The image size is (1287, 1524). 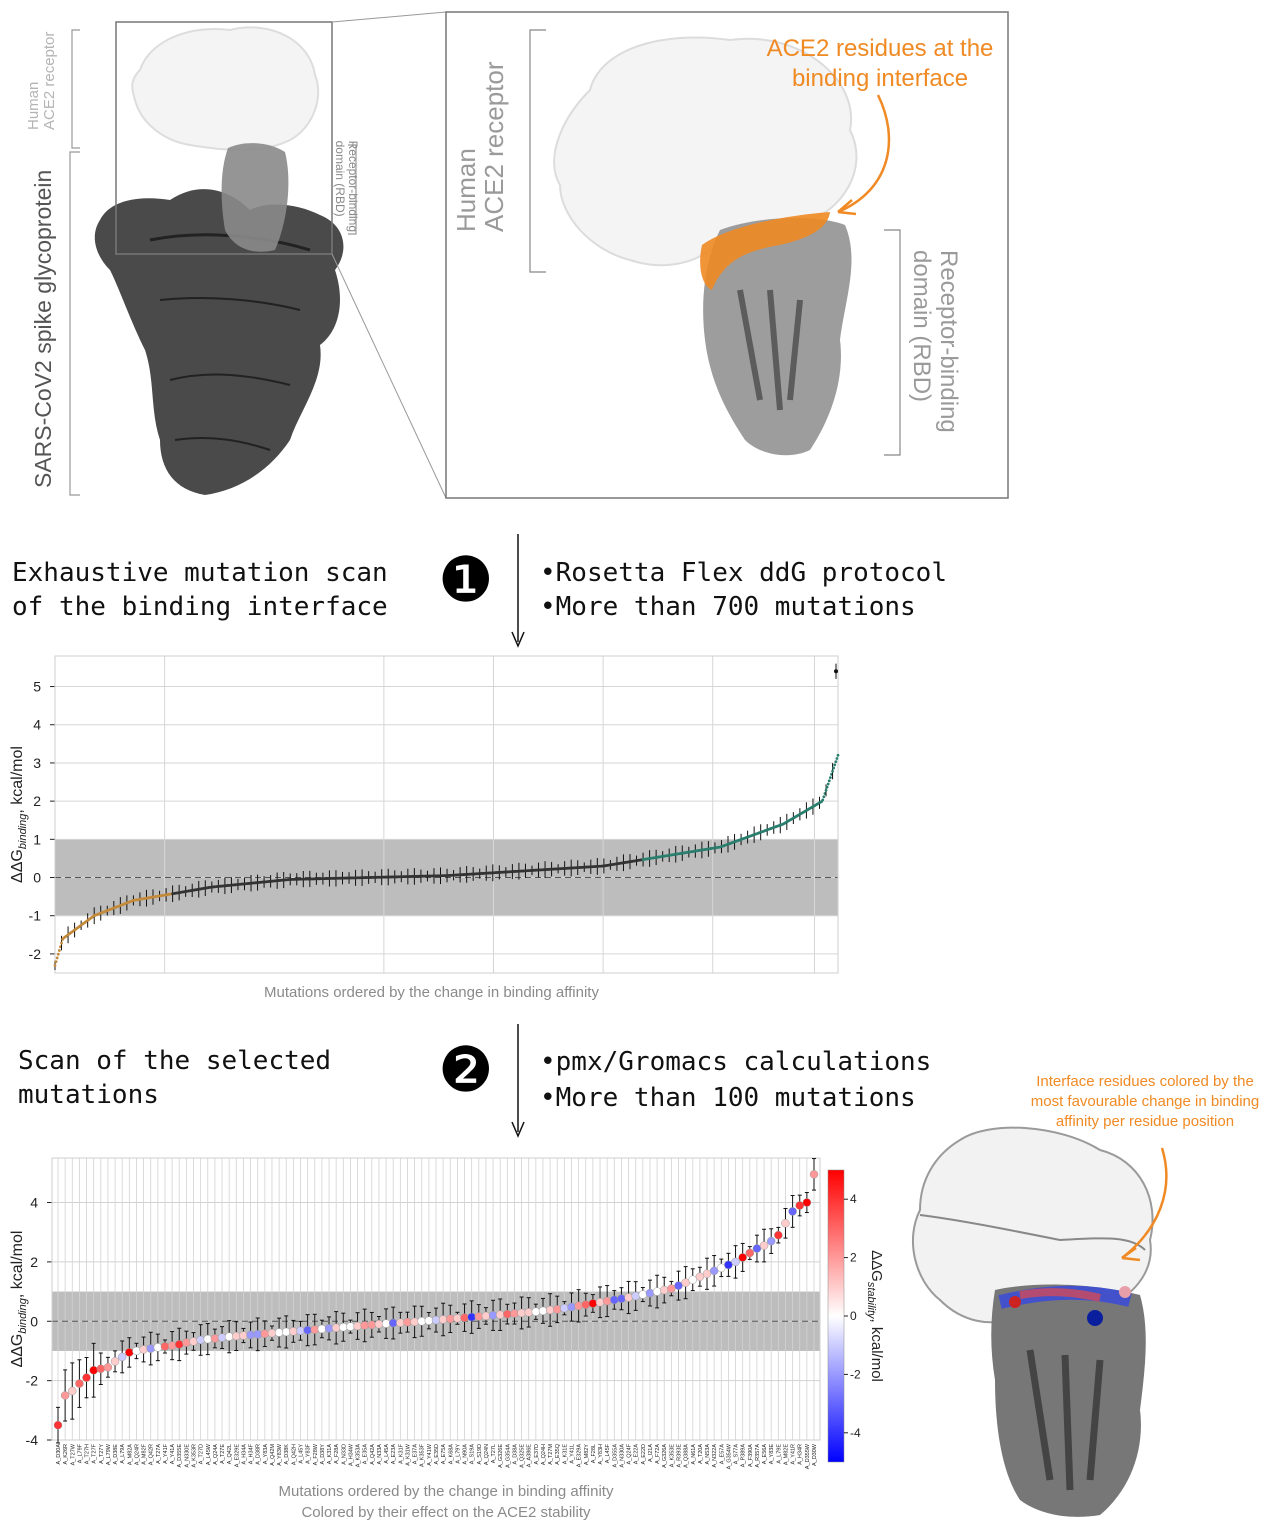 What do you see at coordinates (352, 189) in the screenshot?
I see `bracket-rbd-left` at bounding box center [352, 189].